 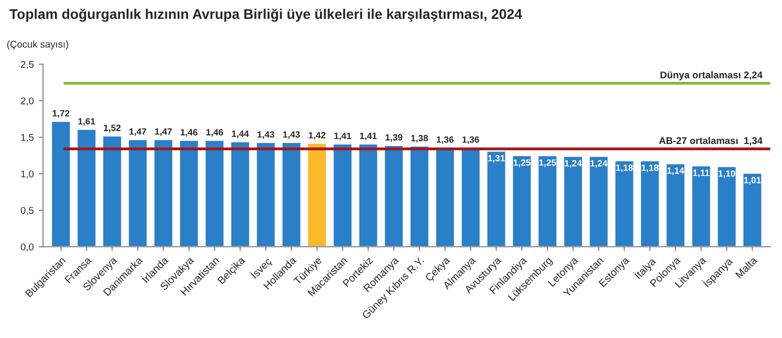 I want to click on y-tick-label: 1,0, so click(x=27, y=174).